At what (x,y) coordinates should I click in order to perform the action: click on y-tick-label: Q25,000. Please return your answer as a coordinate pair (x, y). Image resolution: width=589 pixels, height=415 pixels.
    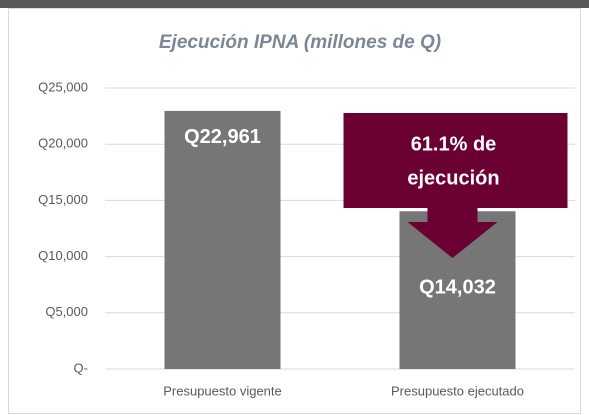
    Looking at the image, I should click on (63, 86).